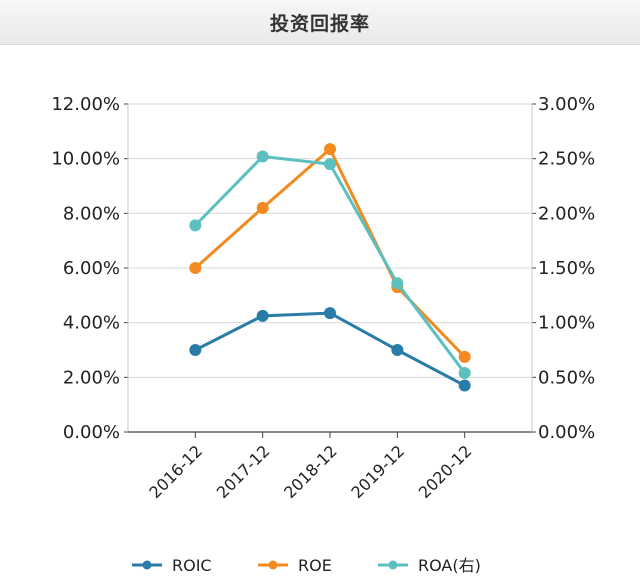 The height and width of the screenshot is (586, 640). I want to click on left-tick-label: 12.00%, so click(85, 104).